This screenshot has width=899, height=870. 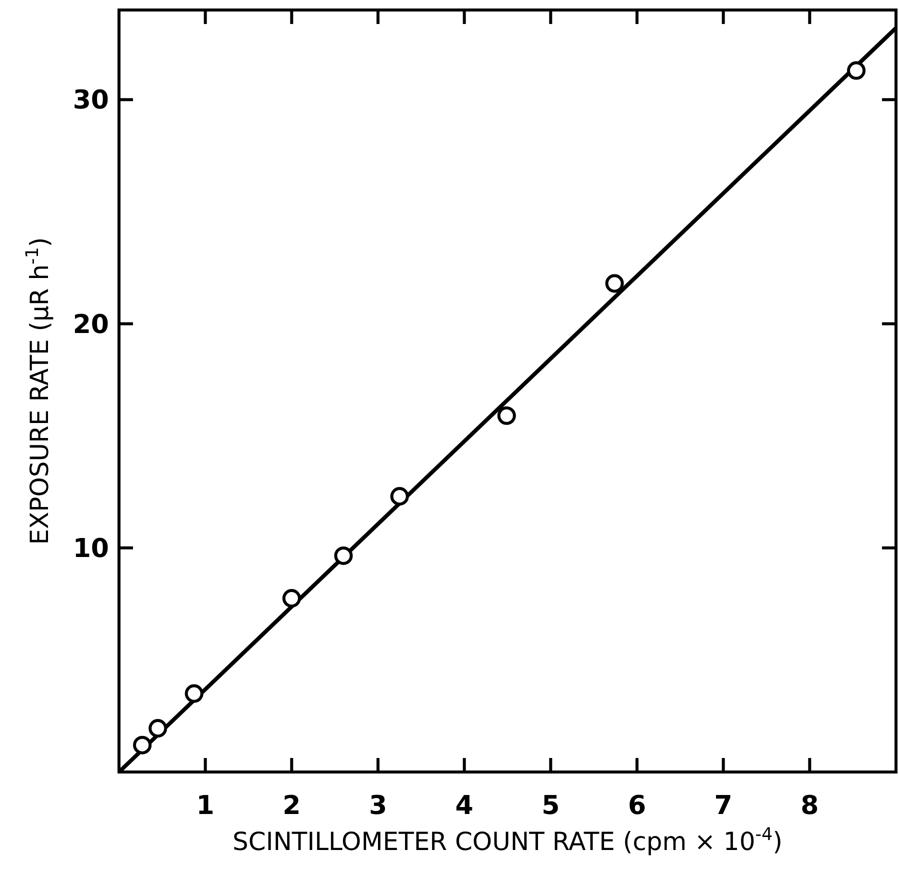 What do you see at coordinates (205, 806) in the screenshot?
I see `x-tick-label: 1` at bounding box center [205, 806].